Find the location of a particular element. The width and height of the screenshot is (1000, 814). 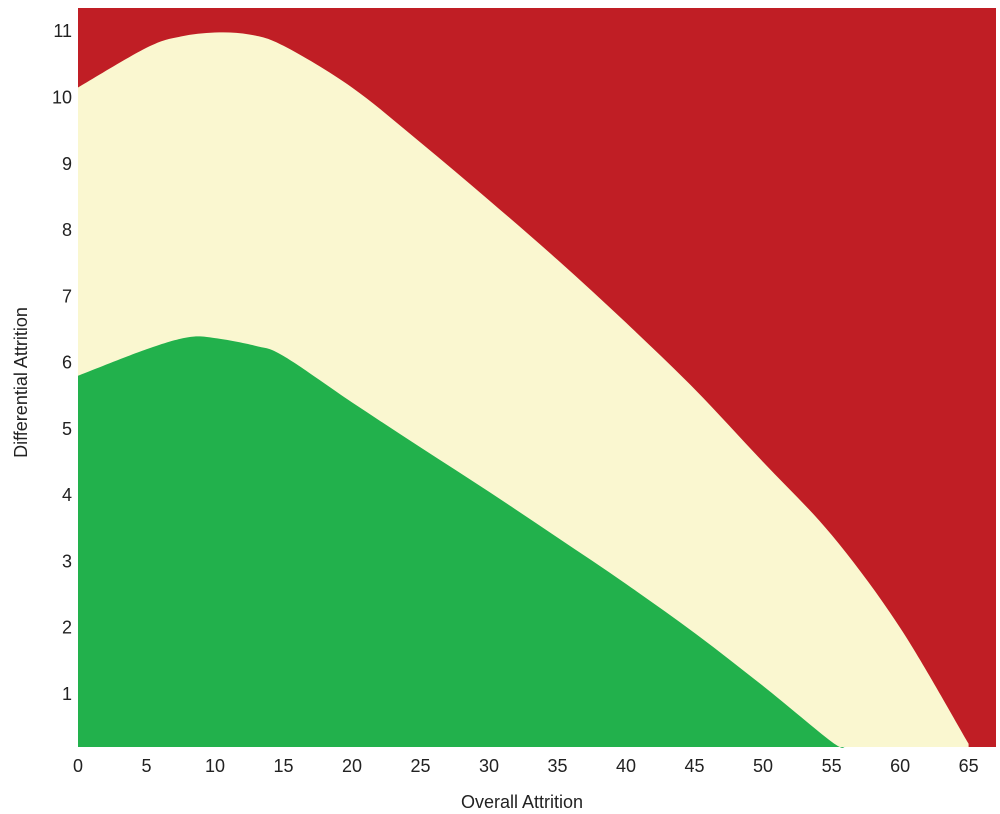

y-tick-label: 1 is located at coordinates (67, 694).